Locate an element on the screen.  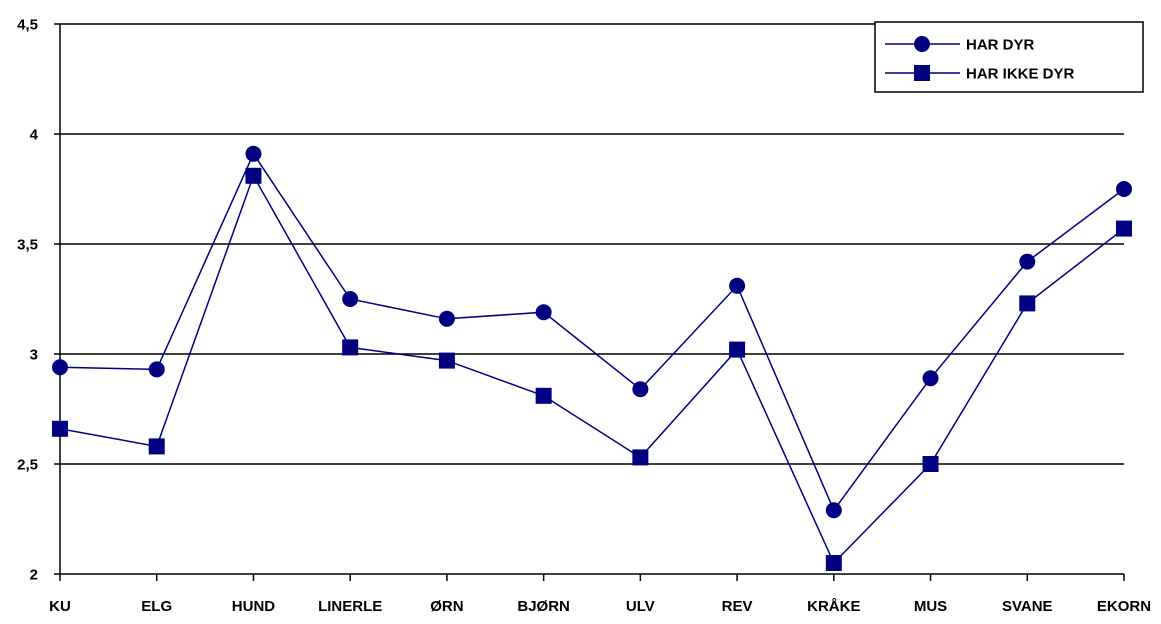
legend-label-har-dyr: HAR DYR is located at coordinates (1000, 45).